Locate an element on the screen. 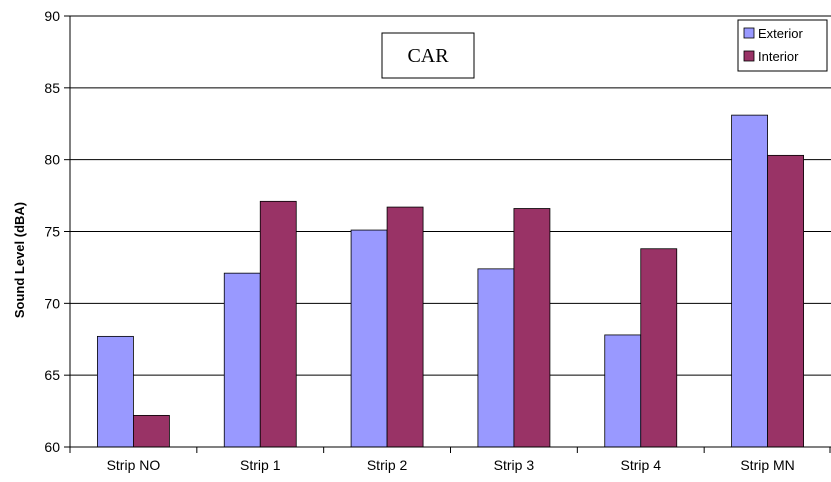 This screenshot has width=831, height=482. y-tick-label: 60 is located at coordinates (52, 447).